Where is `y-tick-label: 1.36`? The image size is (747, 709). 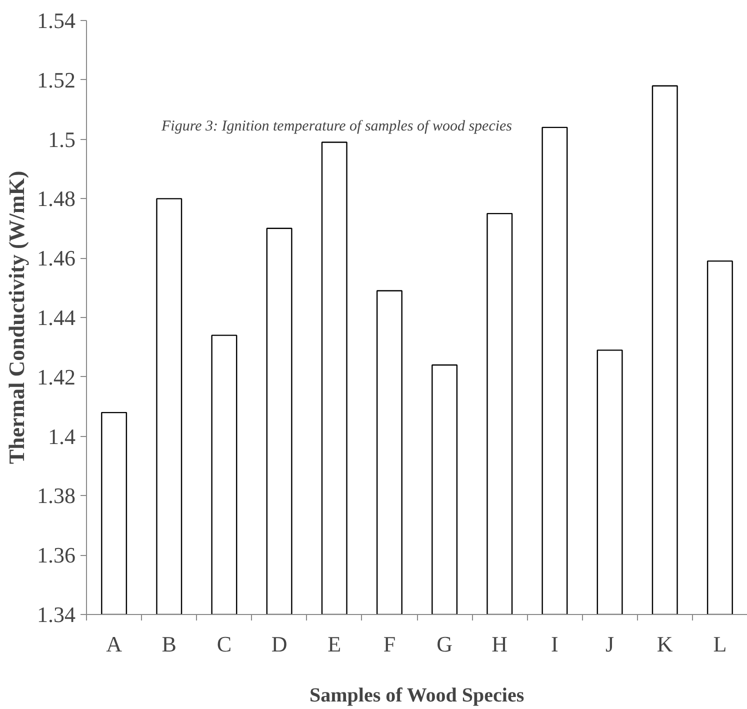 y-tick-label: 1.36 is located at coordinates (56, 555).